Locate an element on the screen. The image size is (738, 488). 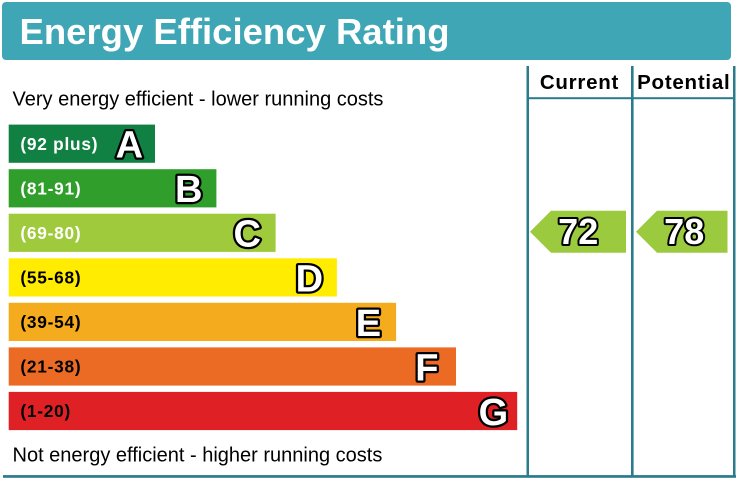
svg-text: F is located at coordinates (426, 368).